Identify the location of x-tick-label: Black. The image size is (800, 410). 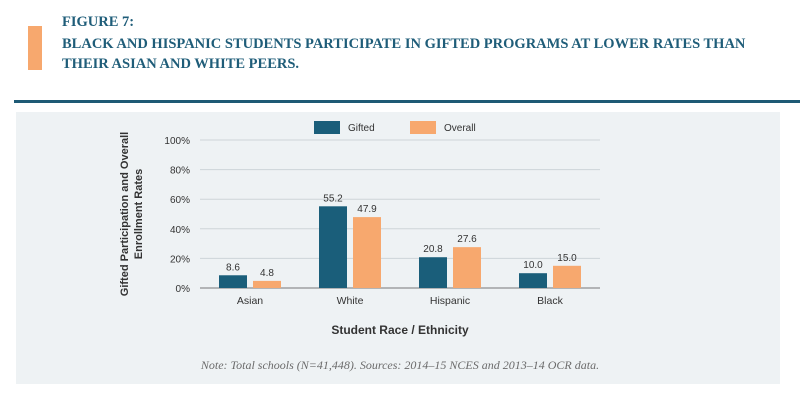
(550, 301).